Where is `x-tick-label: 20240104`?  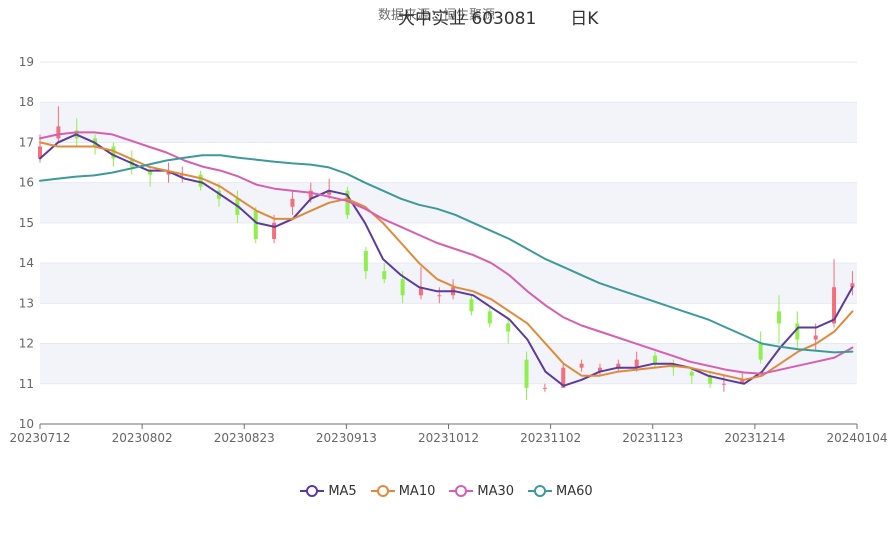 x-tick-label: 20240104 is located at coordinates (856, 438).